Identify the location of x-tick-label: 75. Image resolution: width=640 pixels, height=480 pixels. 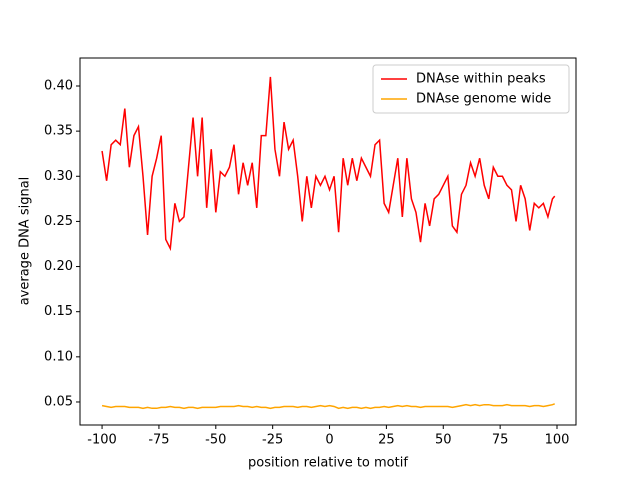
(500, 440).